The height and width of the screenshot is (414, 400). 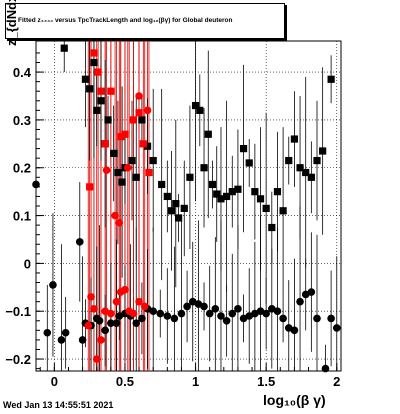 I want to click on y-tick-label: 0.2, so click(x=22, y=168).